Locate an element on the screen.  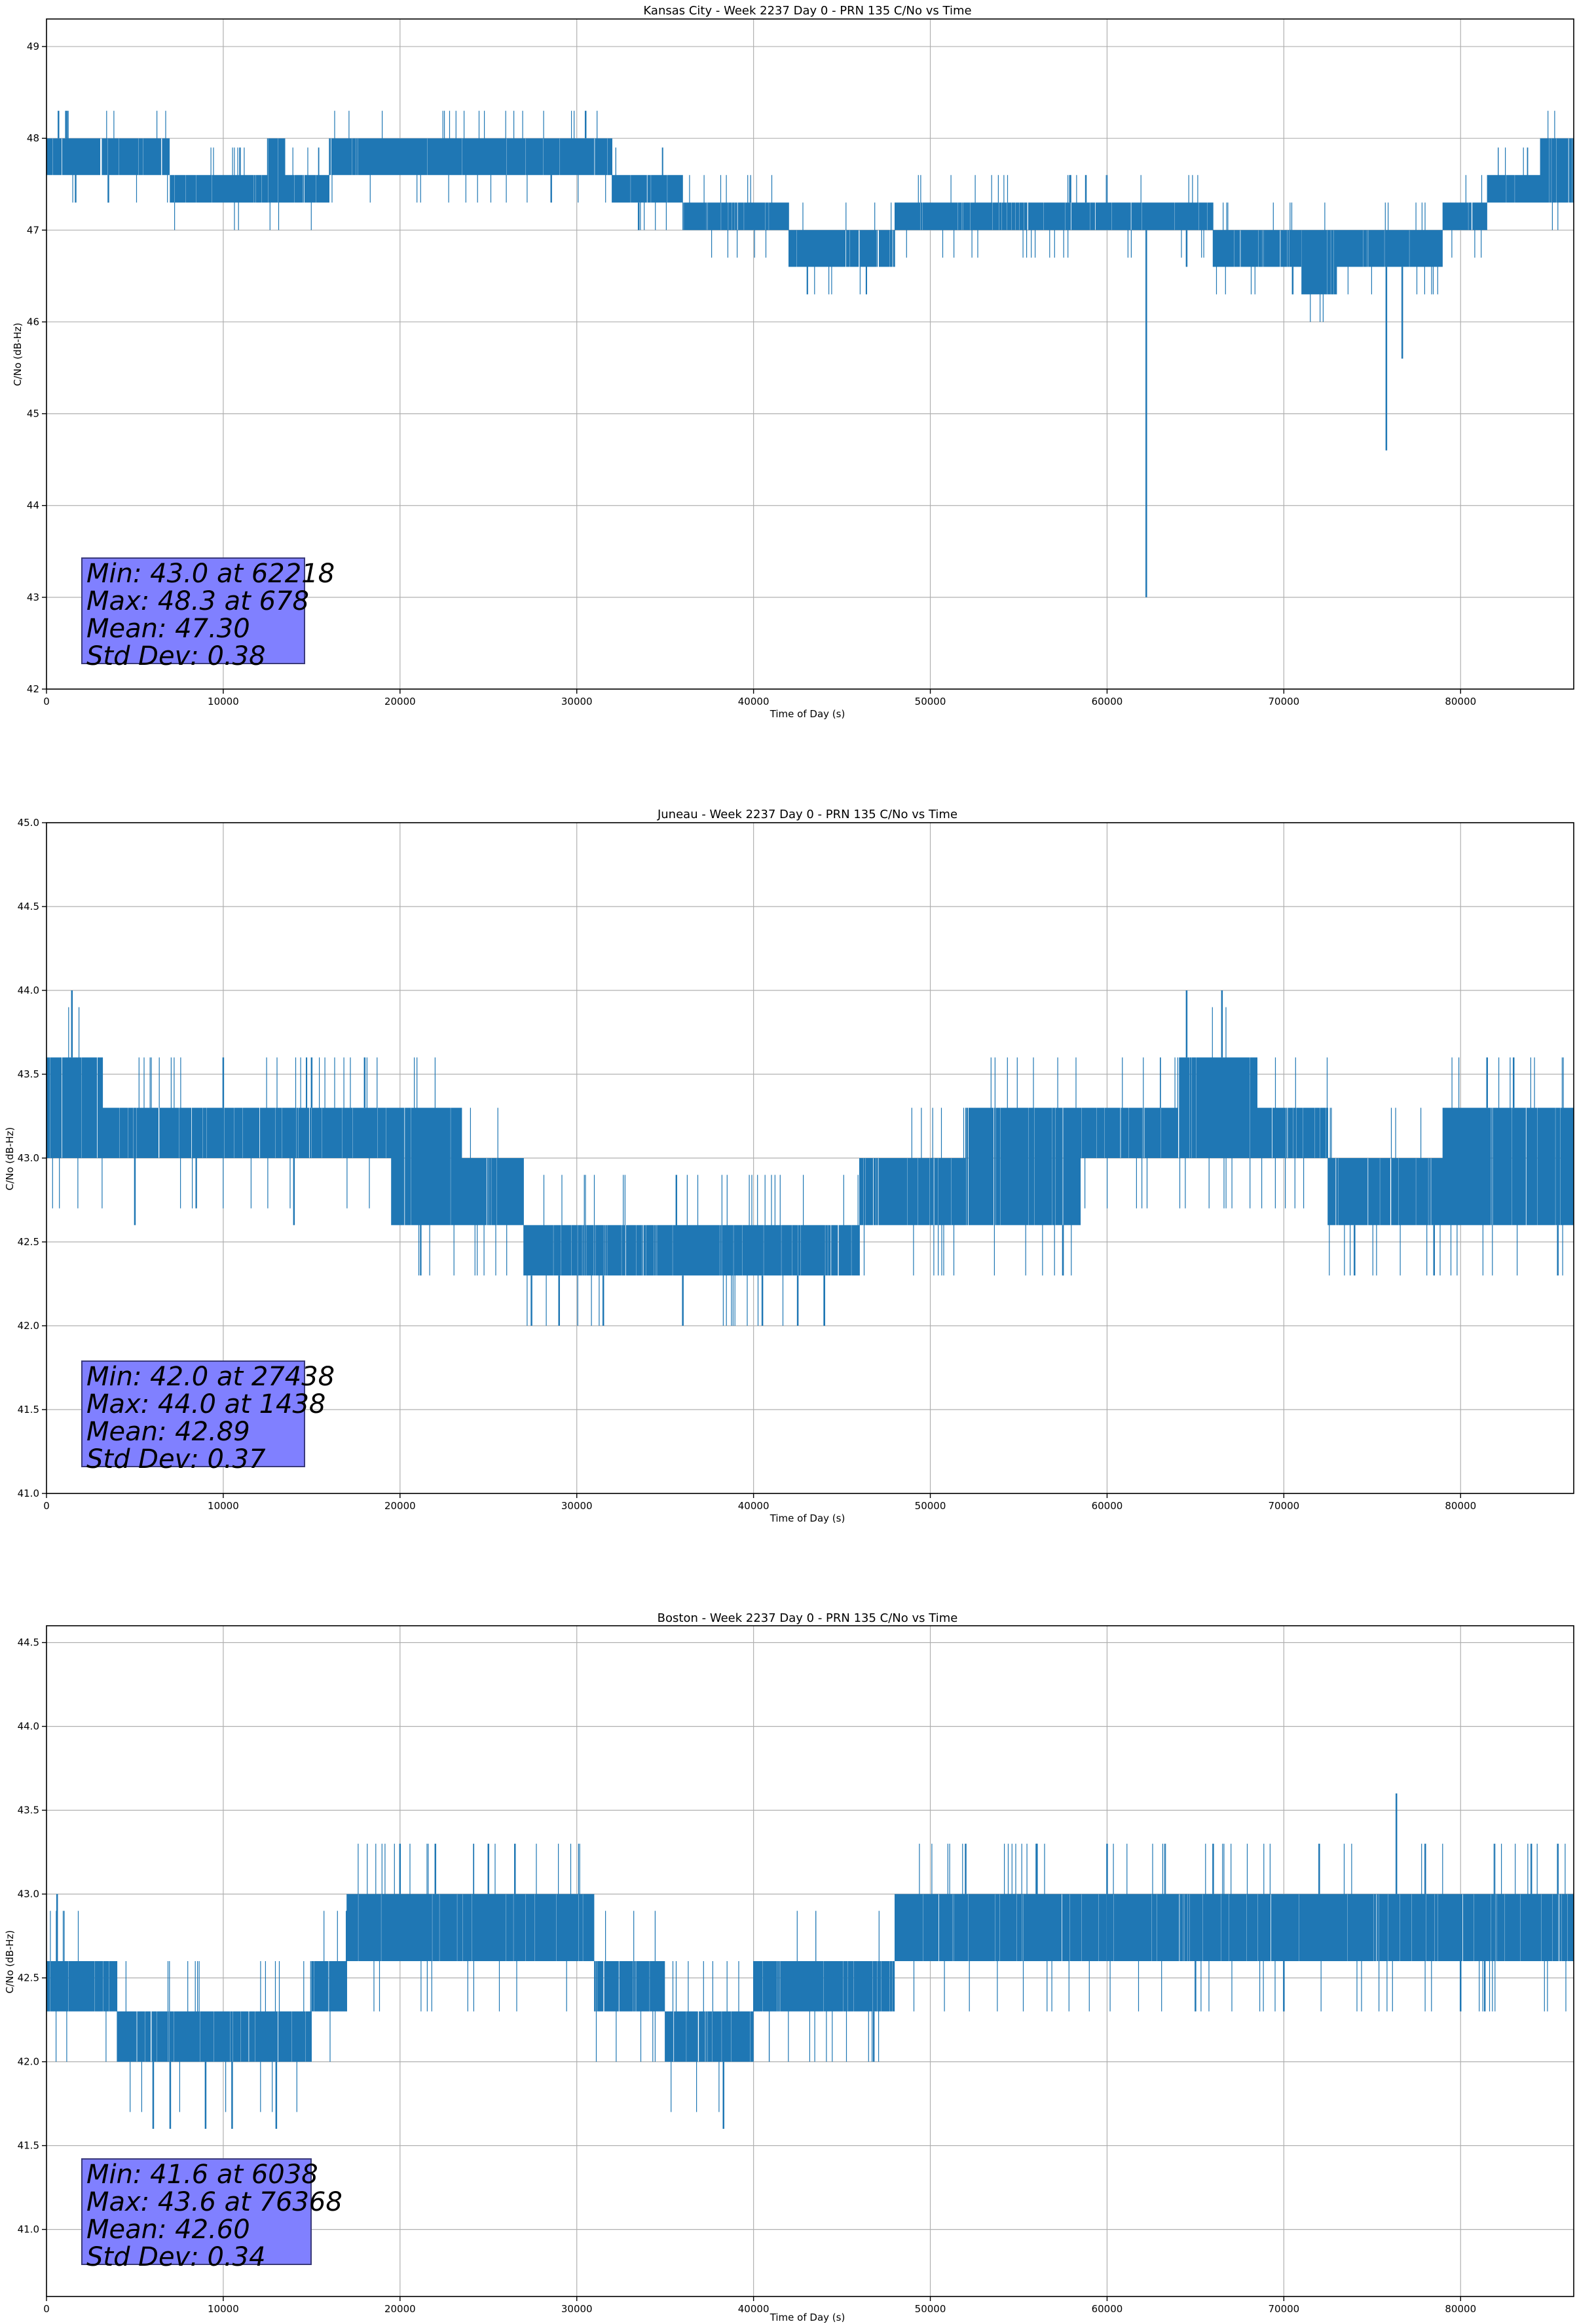
stats-max: Max: 44.0 at 1438 is located at coordinates (206, 1404).